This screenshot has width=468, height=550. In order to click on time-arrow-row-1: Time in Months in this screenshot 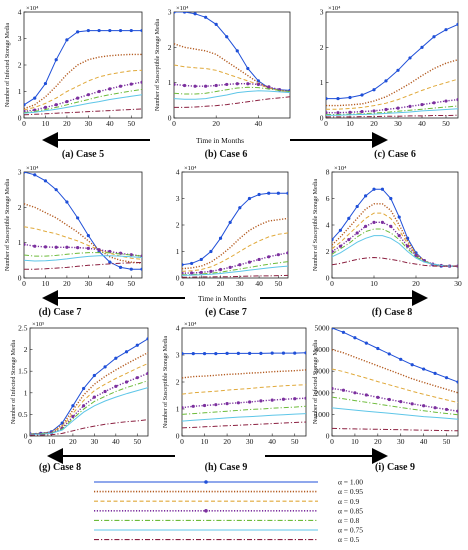, I will do `click(215, 140)`.